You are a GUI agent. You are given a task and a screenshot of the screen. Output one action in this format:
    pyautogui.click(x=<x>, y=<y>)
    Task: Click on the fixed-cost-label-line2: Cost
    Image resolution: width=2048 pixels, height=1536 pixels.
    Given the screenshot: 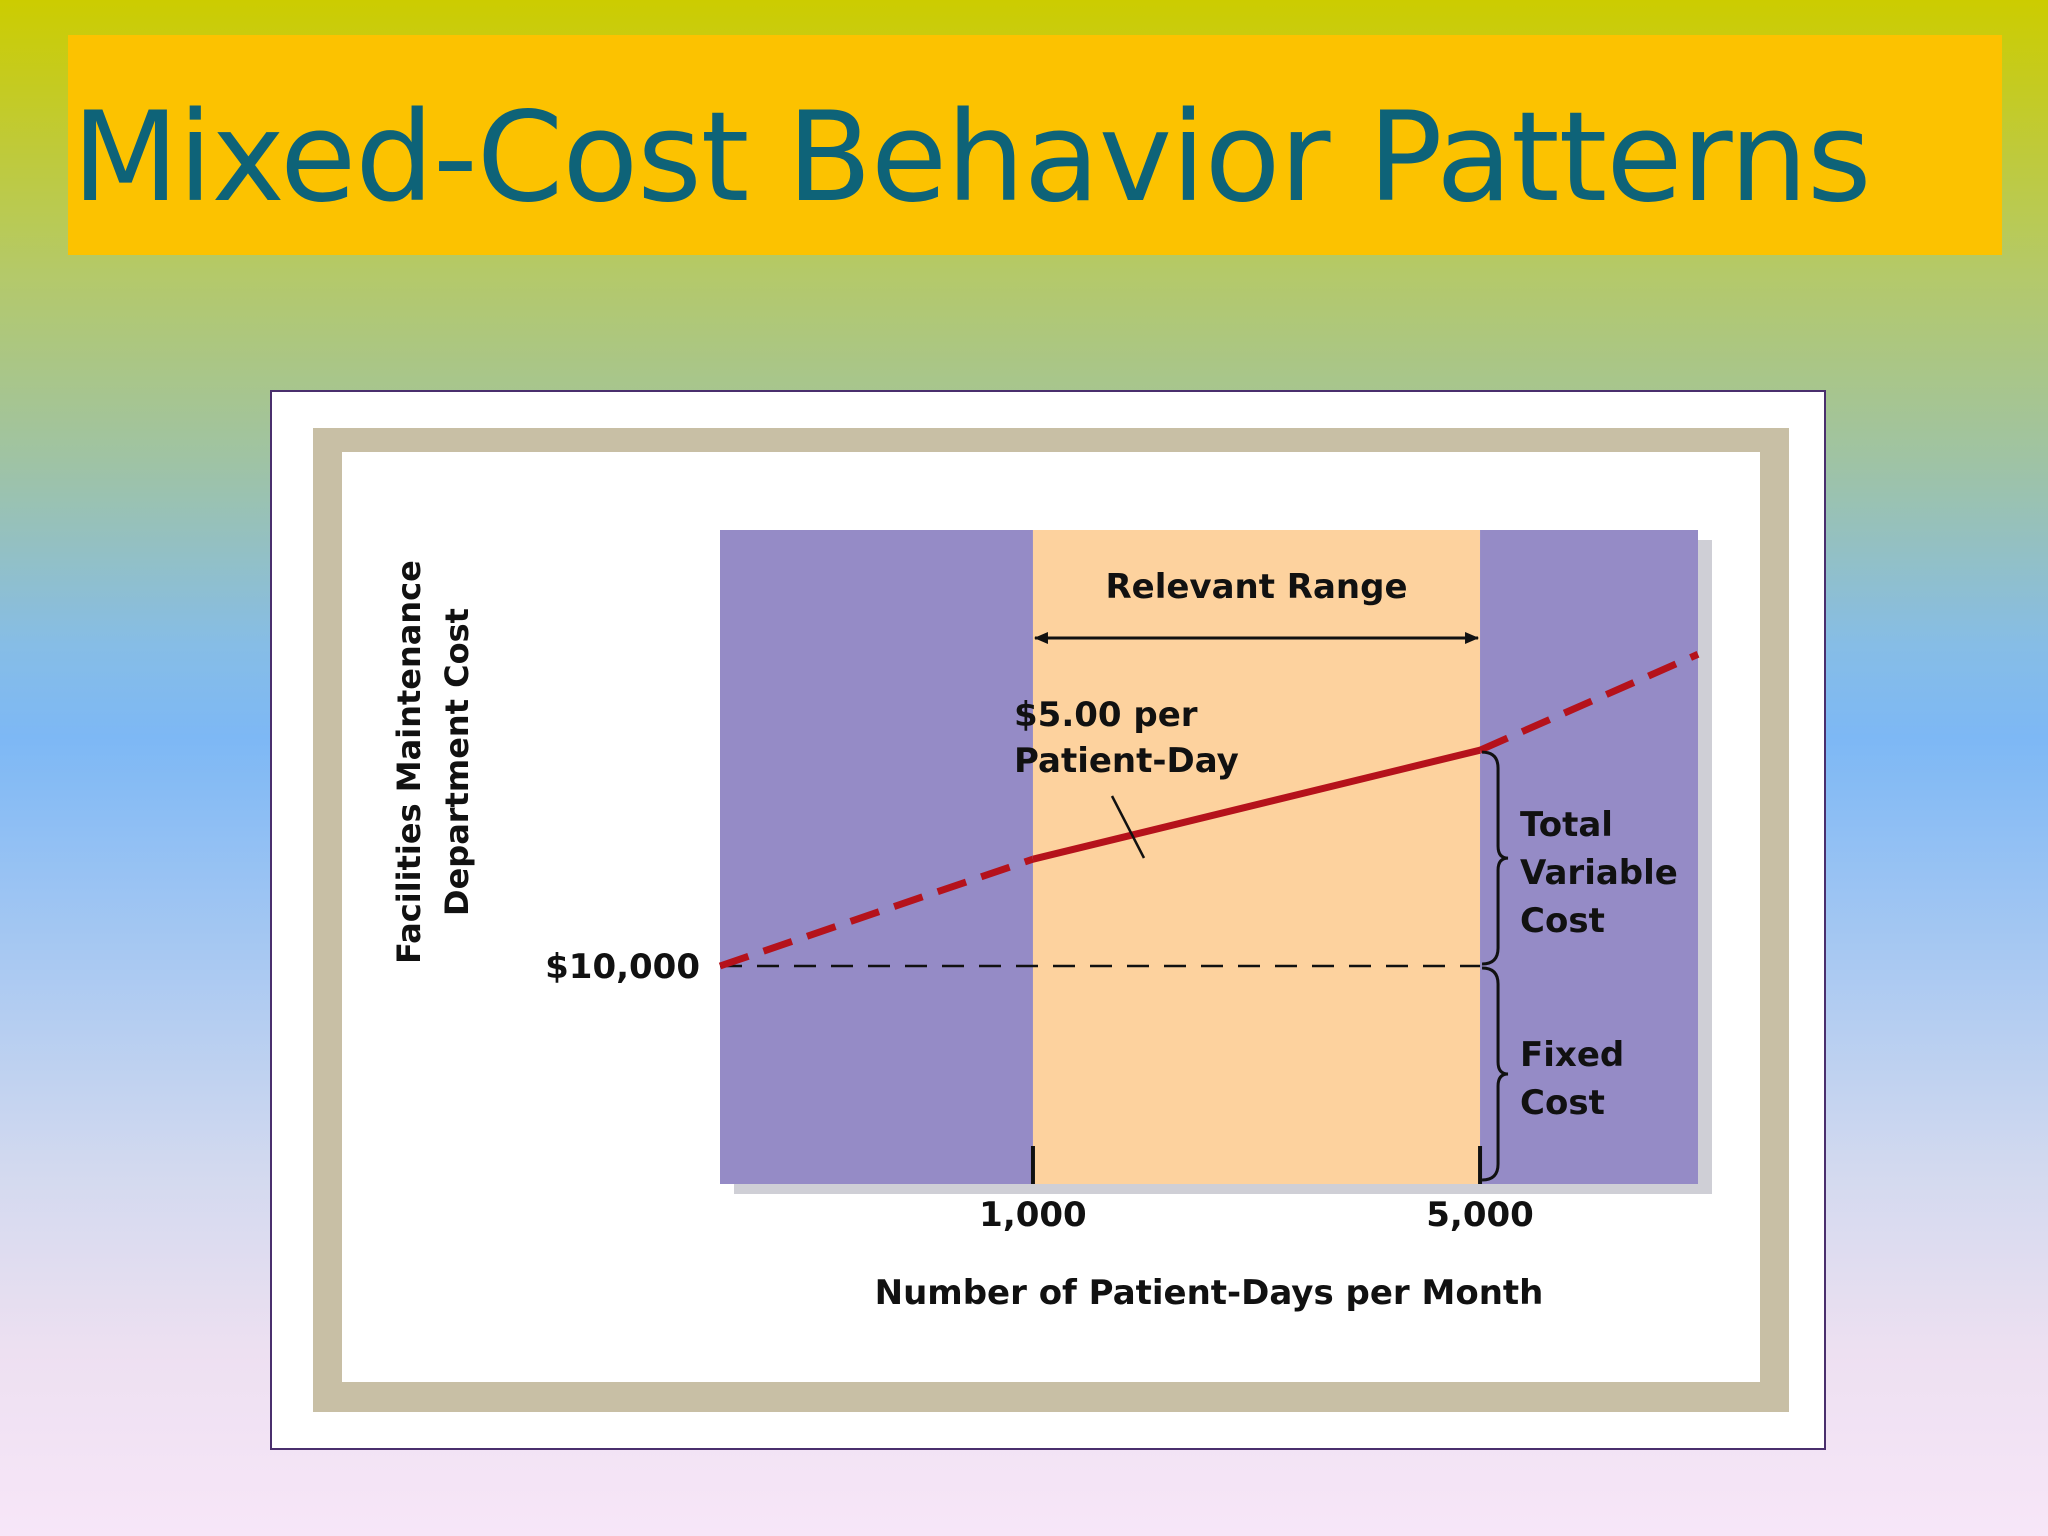 What is the action you would take?
    pyautogui.click(x=1562, y=1103)
    